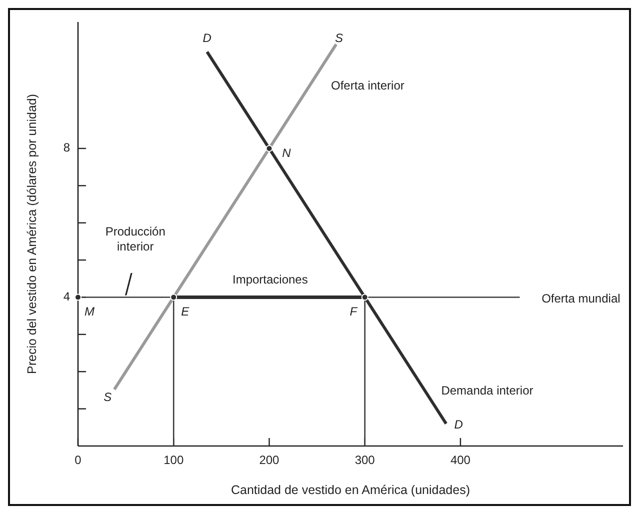 The height and width of the screenshot is (514, 639). What do you see at coordinates (487, 391) in the screenshot?
I see `annotation: Demanda interior` at bounding box center [487, 391].